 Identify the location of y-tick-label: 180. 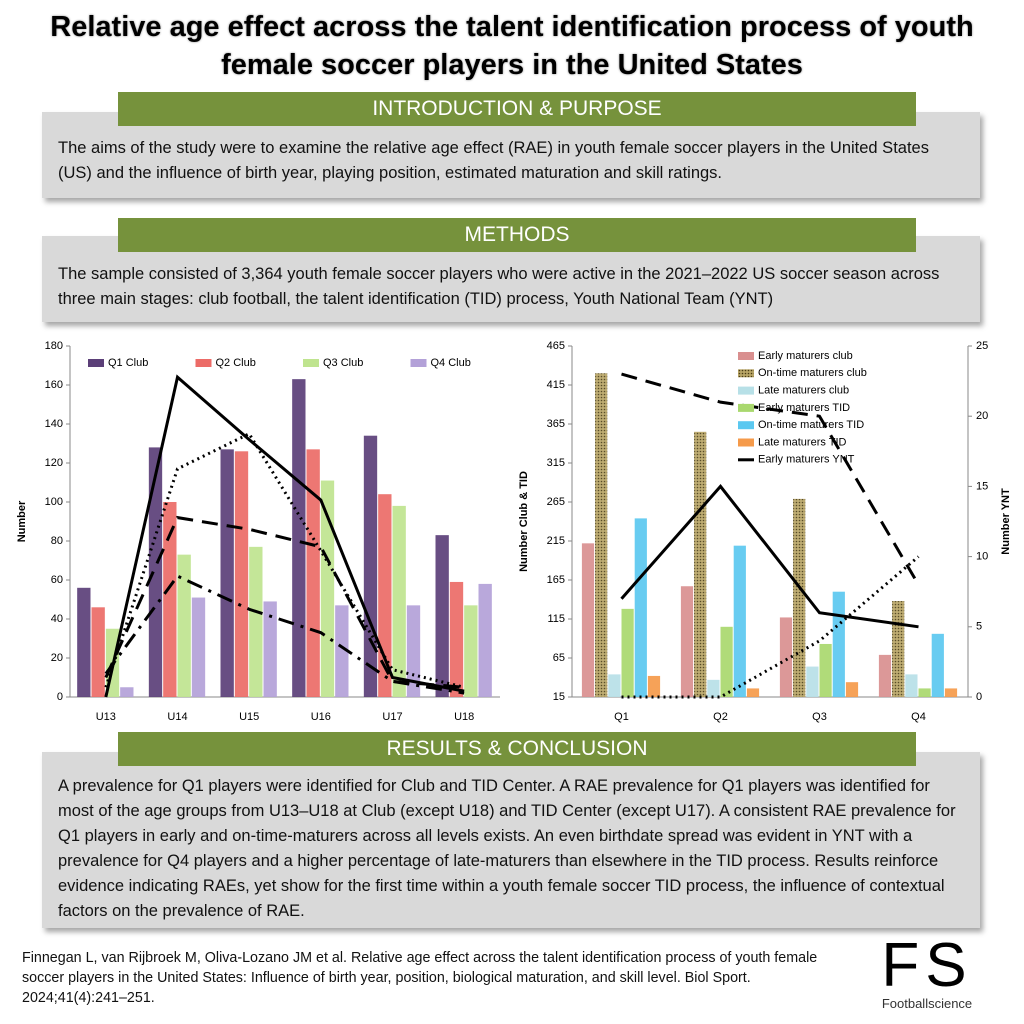
(54, 346).